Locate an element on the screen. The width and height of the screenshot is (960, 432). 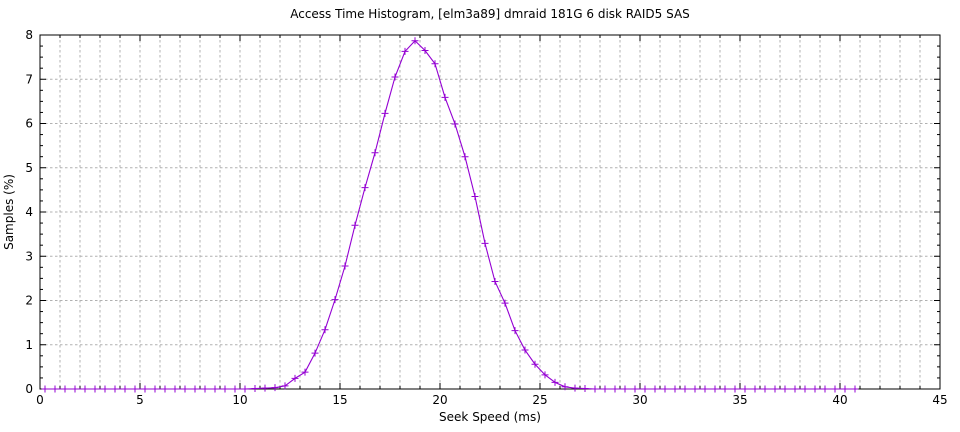
y-axis-label: Samples (%) is located at coordinates (9, 212).